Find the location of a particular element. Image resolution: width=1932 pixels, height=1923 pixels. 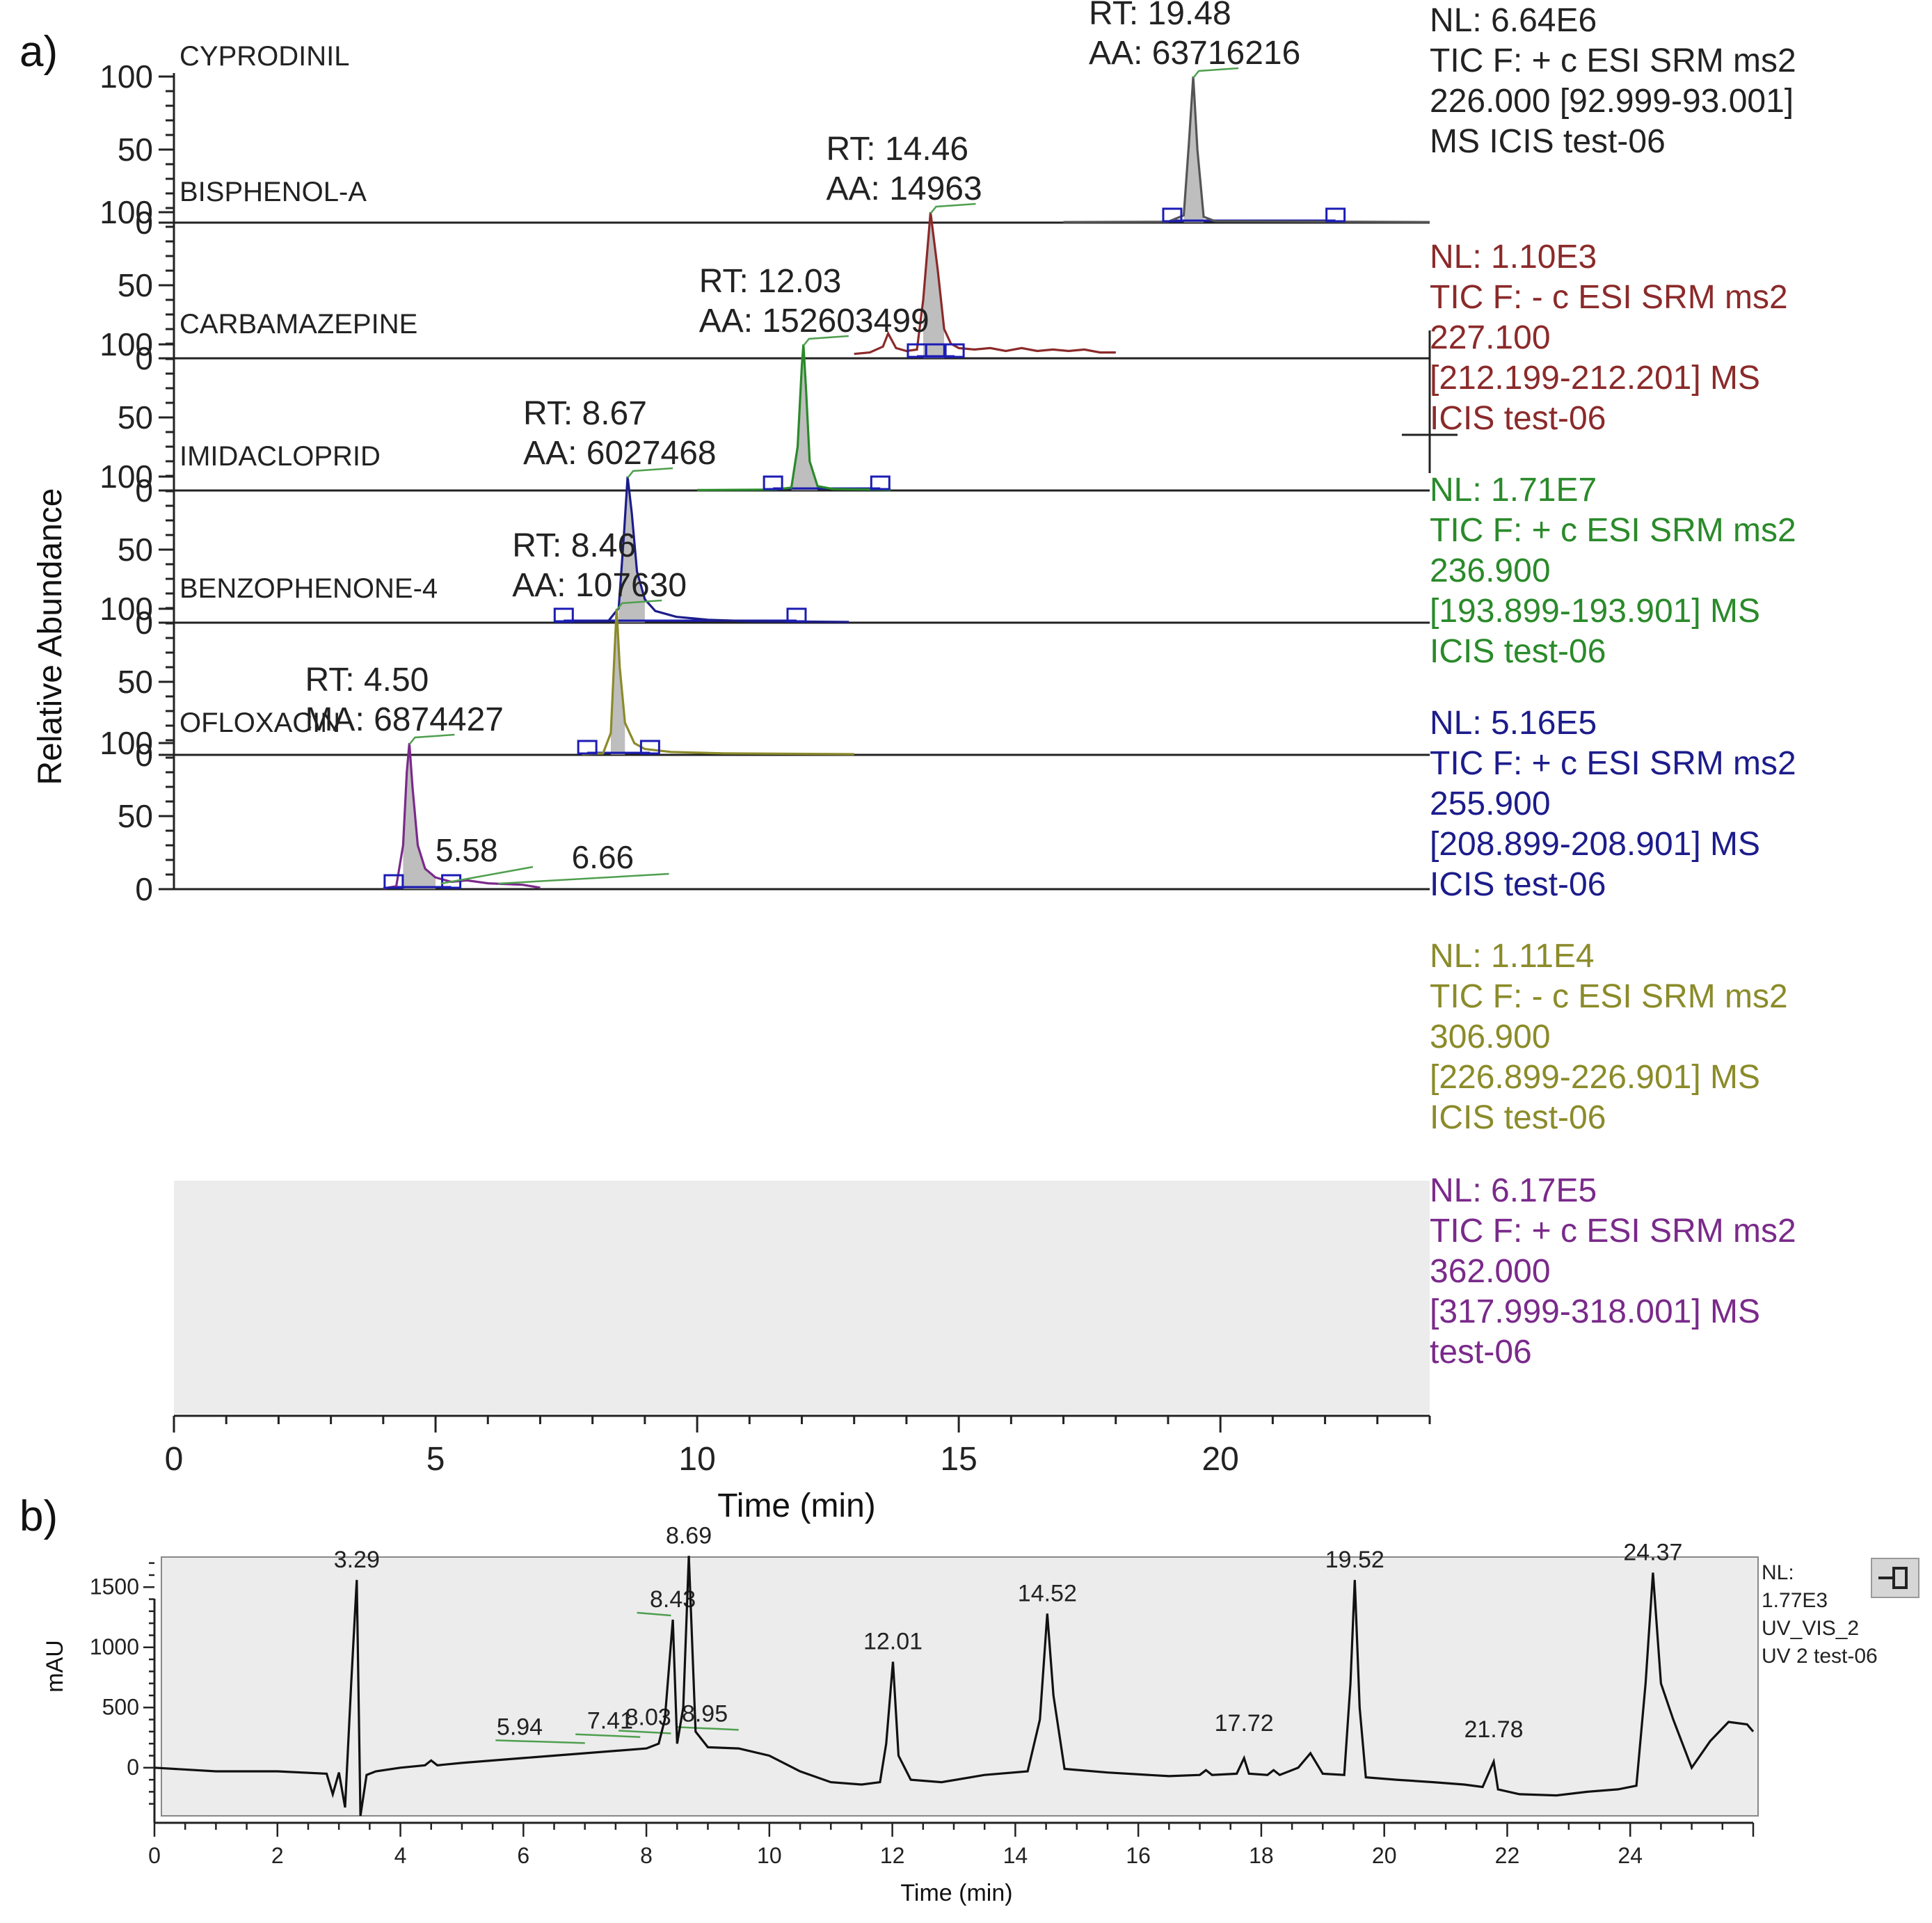

info-line: [317.999-318.001] MS is located at coordinates (1595, 1311).